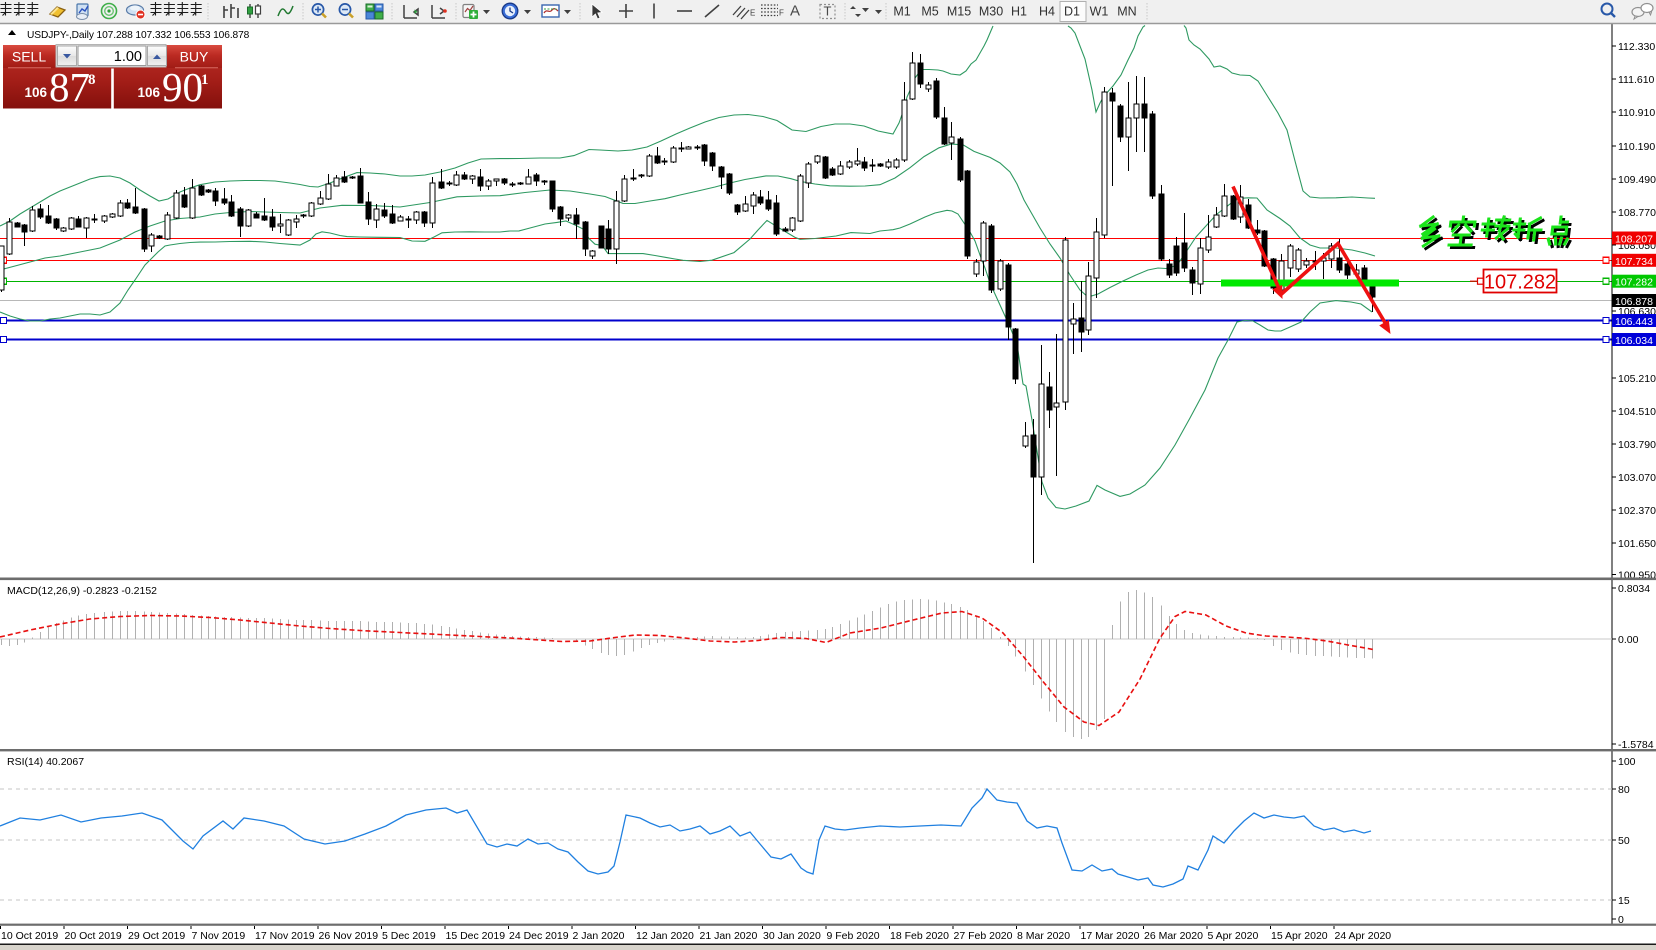 The width and height of the screenshot is (1656, 950). What do you see at coordinates (1637, 213) in the screenshot?
I see `svg-text: 108.770` at bounding box center [1637, 213].